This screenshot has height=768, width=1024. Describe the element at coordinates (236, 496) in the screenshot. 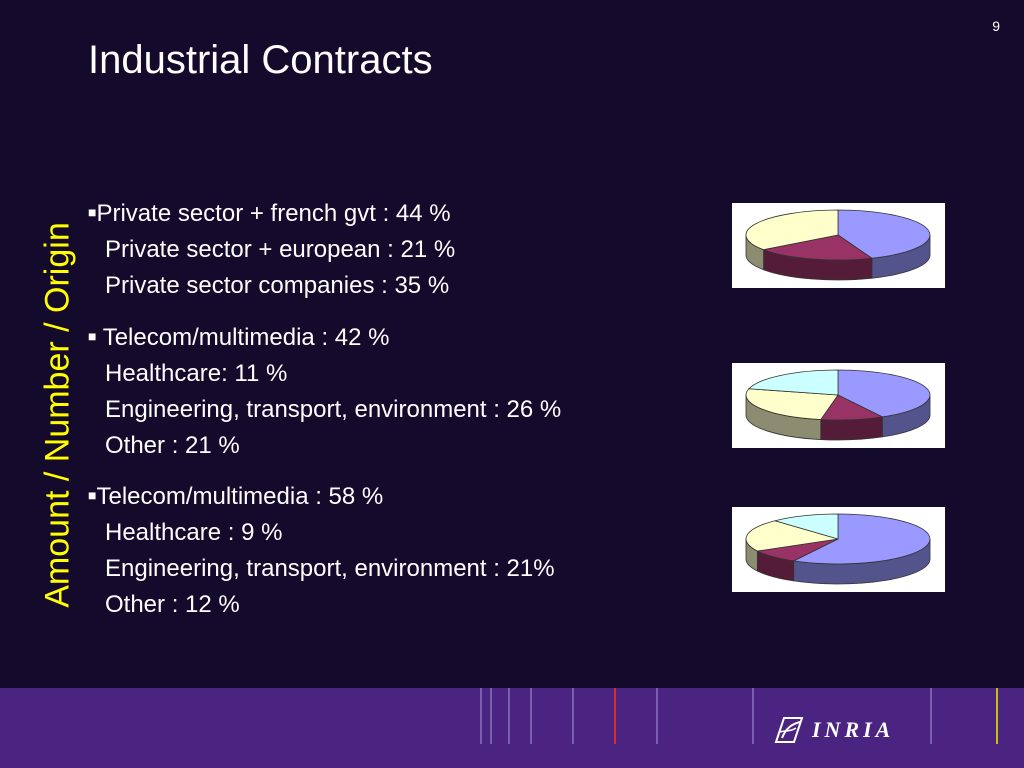

I see `list-item: ■Telecom/multimedia : 58 %` at that location.